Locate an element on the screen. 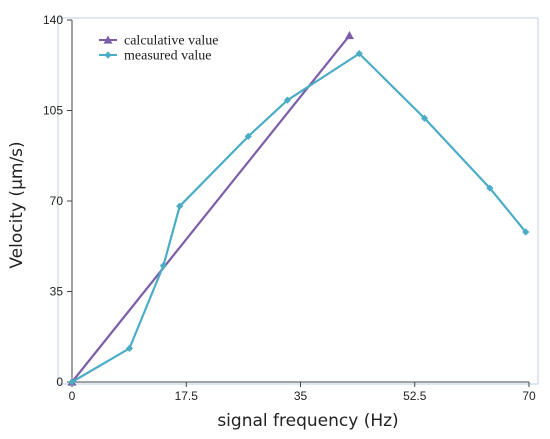  x-tick-label: 0 is located at coordinates (72, 396).